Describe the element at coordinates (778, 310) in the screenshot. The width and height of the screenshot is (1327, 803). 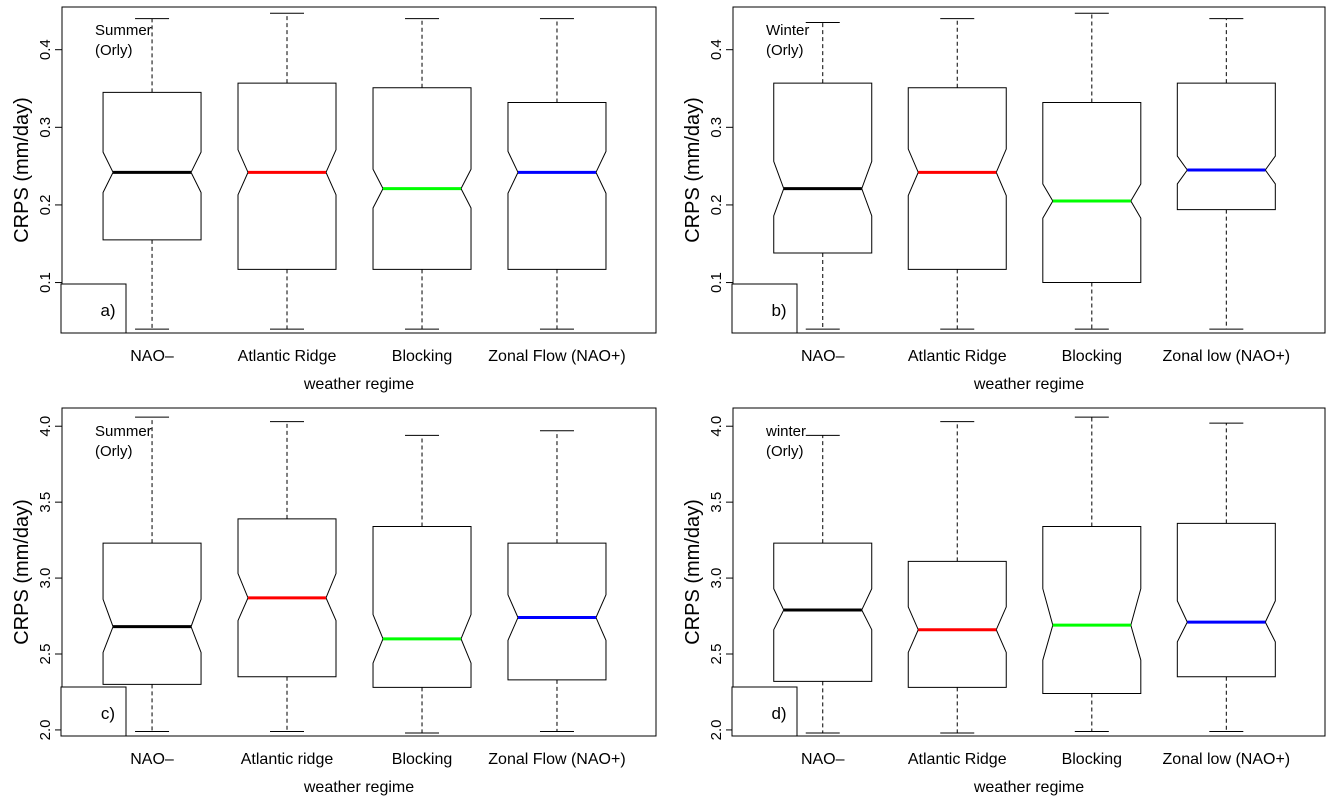
I see `panel-label: b)` at that location.